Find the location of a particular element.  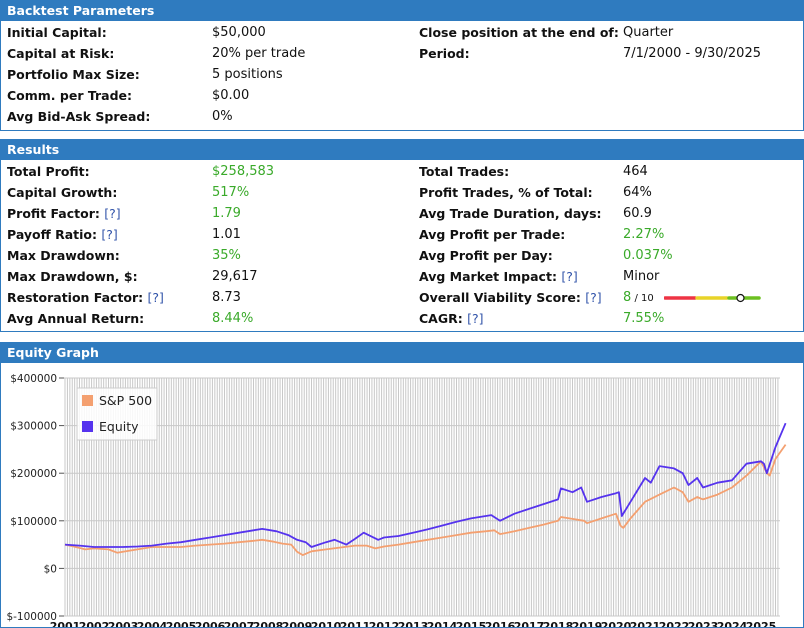

result-label: Total Profit: is located at coordinates (48, 171).